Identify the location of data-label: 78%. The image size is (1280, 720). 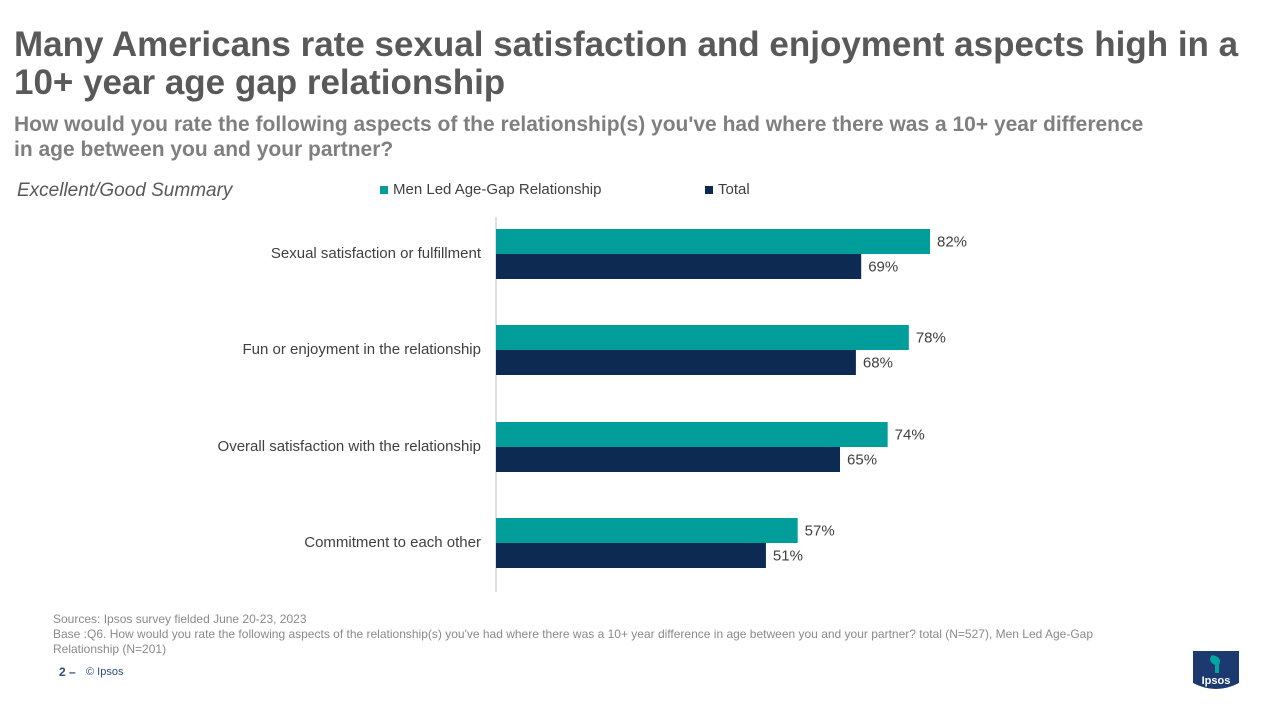
(931, 338).